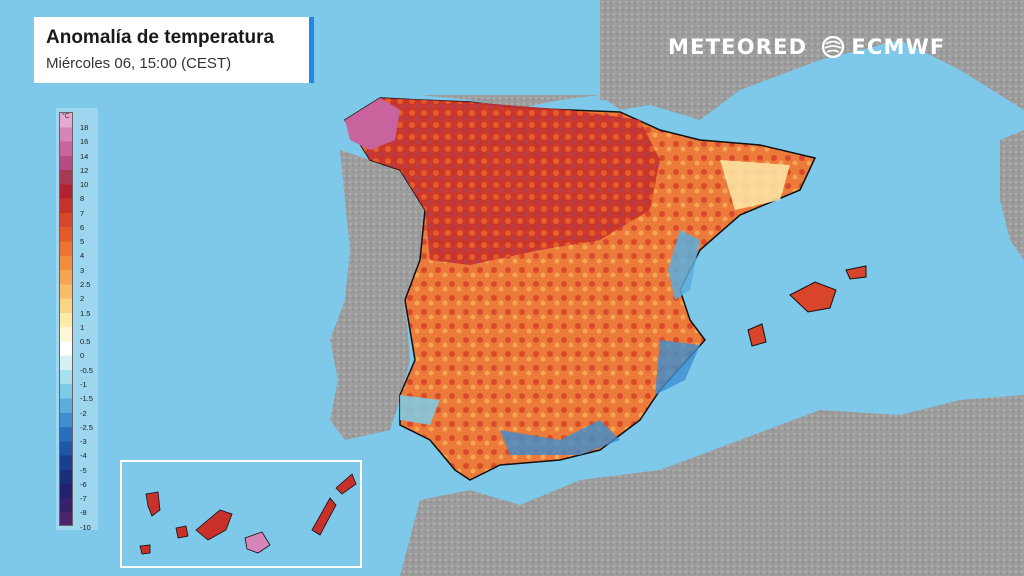 This screenshot has width=1024, height=576. What do you see at coordinates (346, 484) in the screenshot?
I see `island-lanzarote` at bounding box center [346, 484].